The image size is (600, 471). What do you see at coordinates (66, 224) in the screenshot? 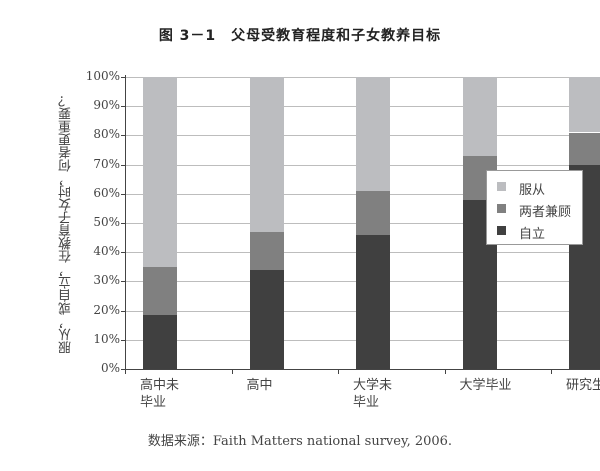
I see `y-axis-label: 服从，或自立，在教育子女时，何者更重要？` at bounding box center [66, 224].